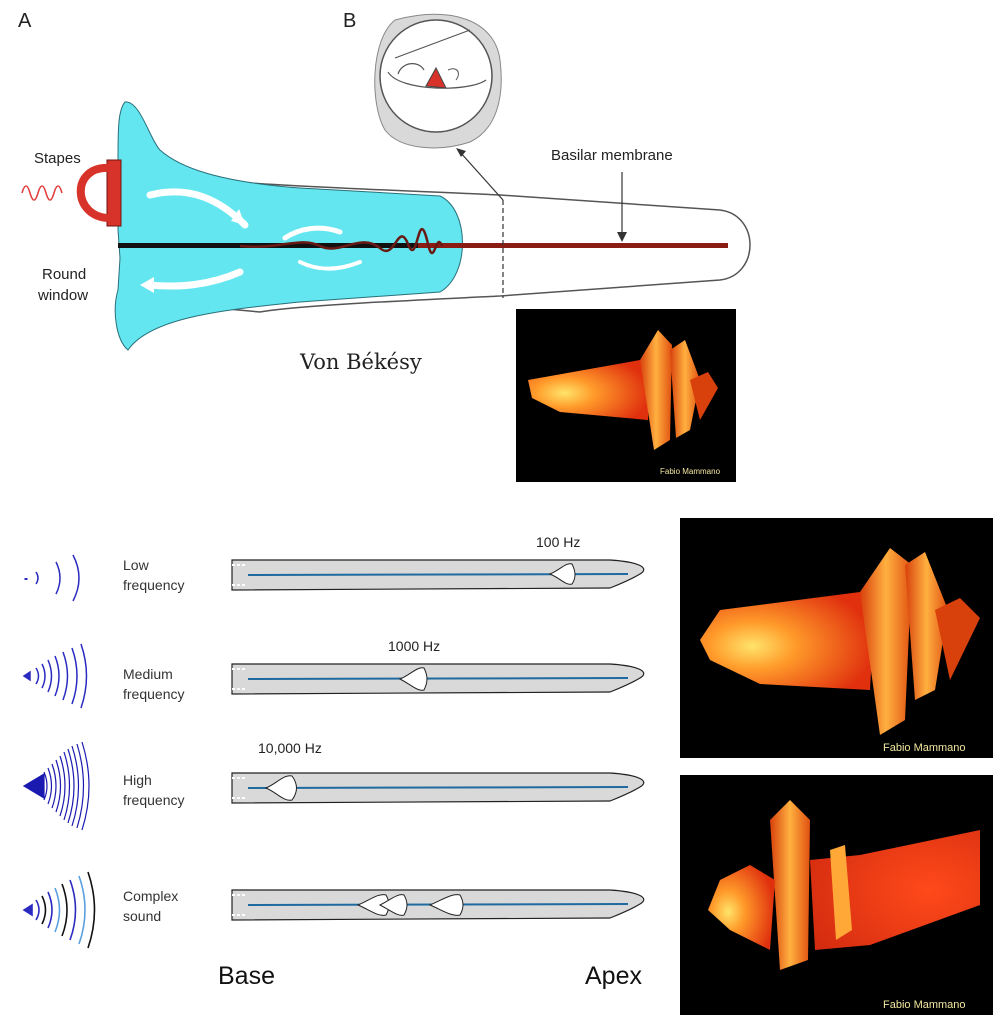 Image resolution: width=998 pixels, height=1029 pixels. What do you see at coordinates (341, 241) in the screenshot?
I see `traveling-wave` at bounding box center [341, 241].